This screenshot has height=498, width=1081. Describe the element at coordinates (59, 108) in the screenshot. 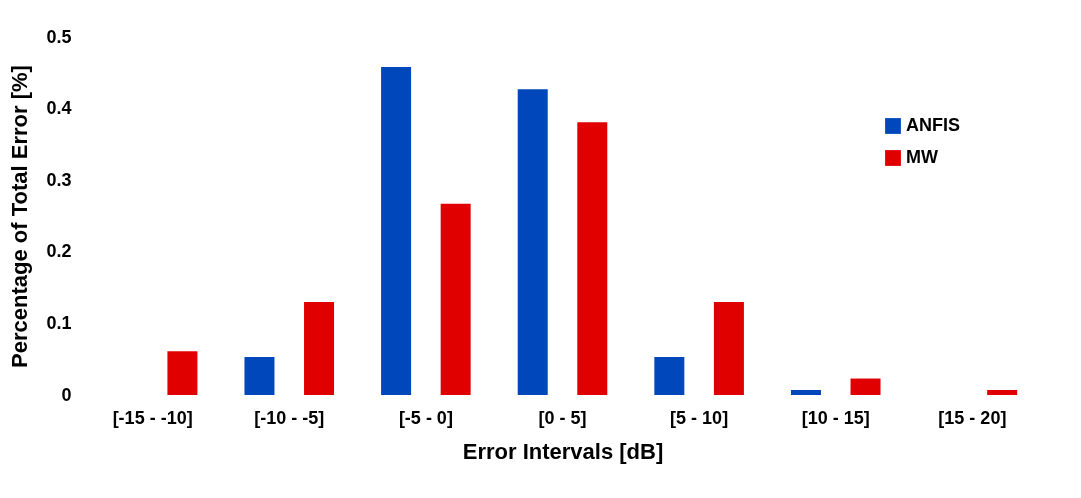

I see `y-tick-label: 0.4` at that location.